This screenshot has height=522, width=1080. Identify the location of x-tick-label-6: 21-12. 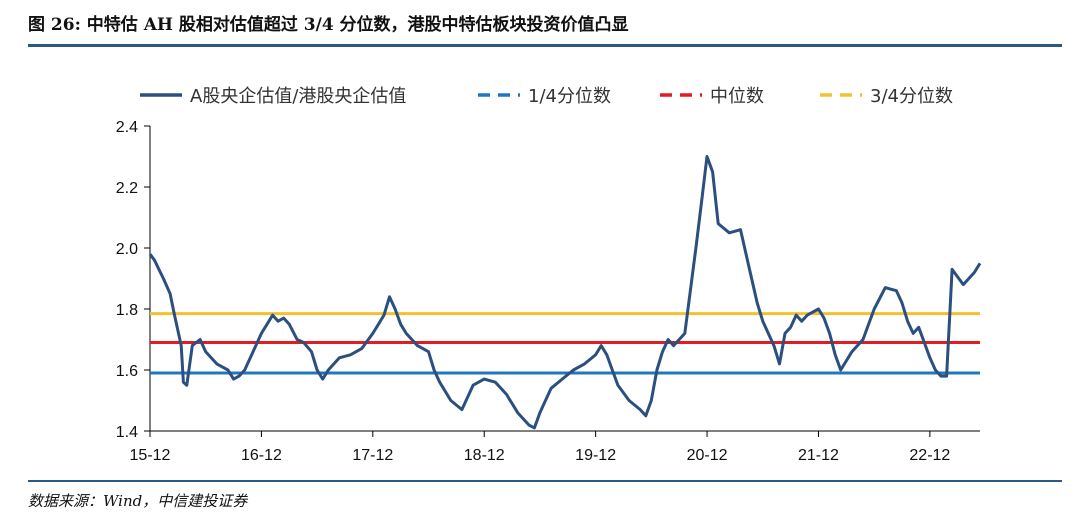
(818, 455).